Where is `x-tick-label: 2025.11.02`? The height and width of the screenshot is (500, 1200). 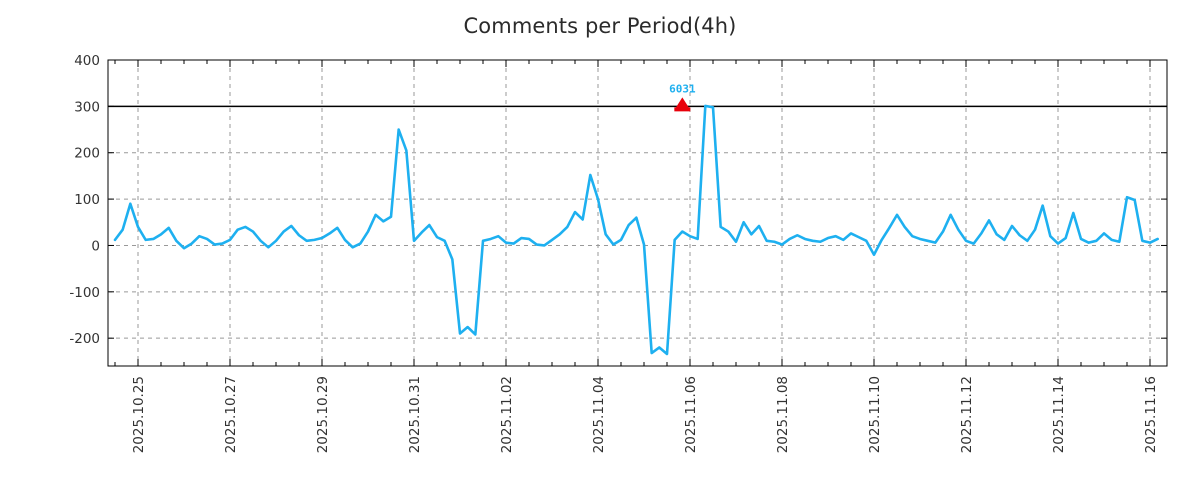
x-tick-label: 2025.11.02 is located at coordinates (507, 414).